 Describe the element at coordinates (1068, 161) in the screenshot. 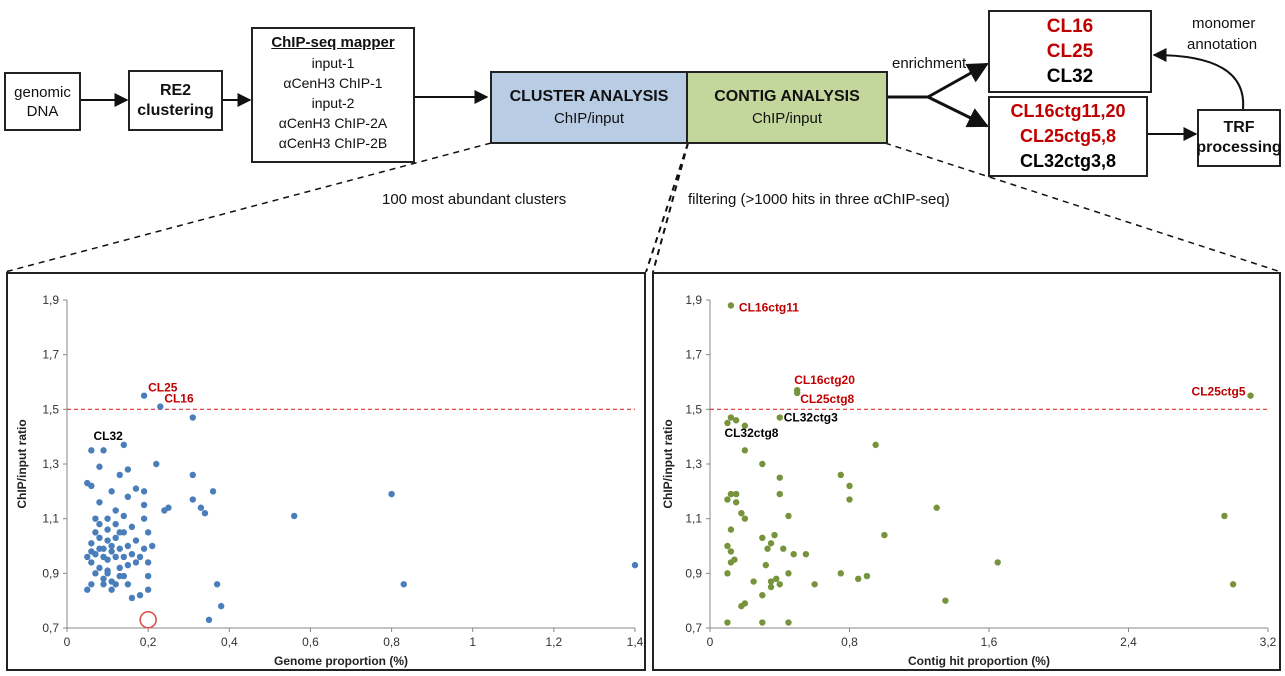

I see `enriched-contig-3: CL32ctg3,8` at that location.